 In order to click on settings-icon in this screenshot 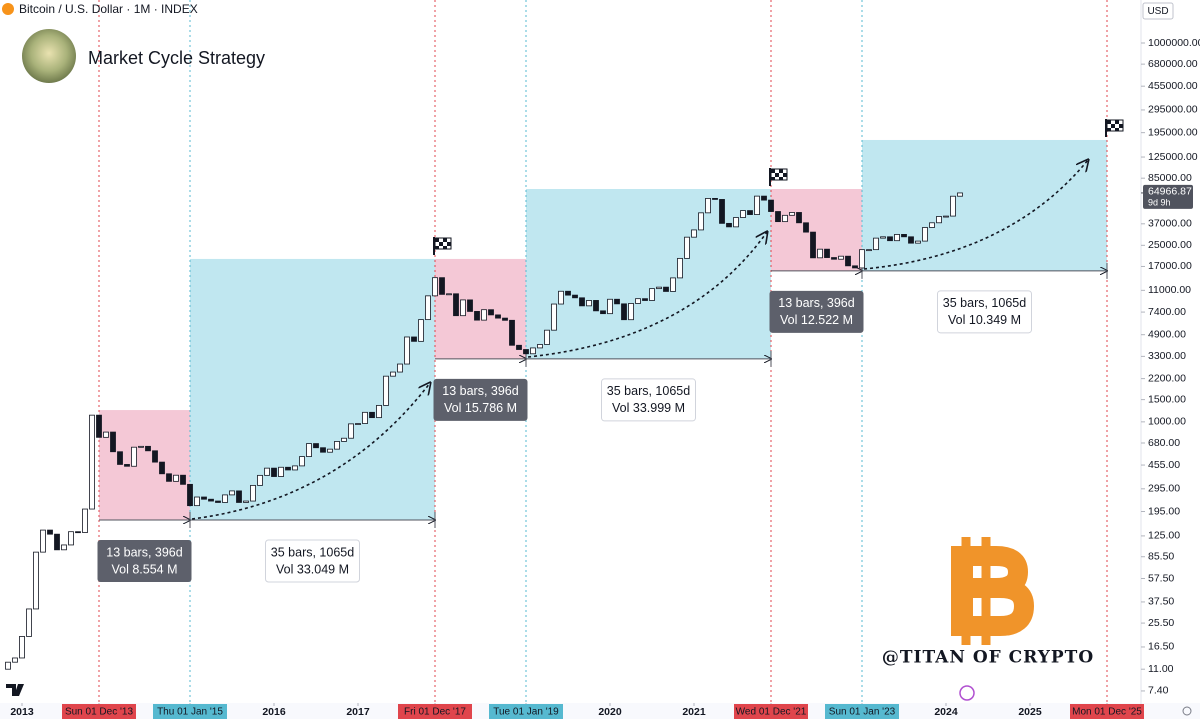, I will do `click(1187, 711)`.